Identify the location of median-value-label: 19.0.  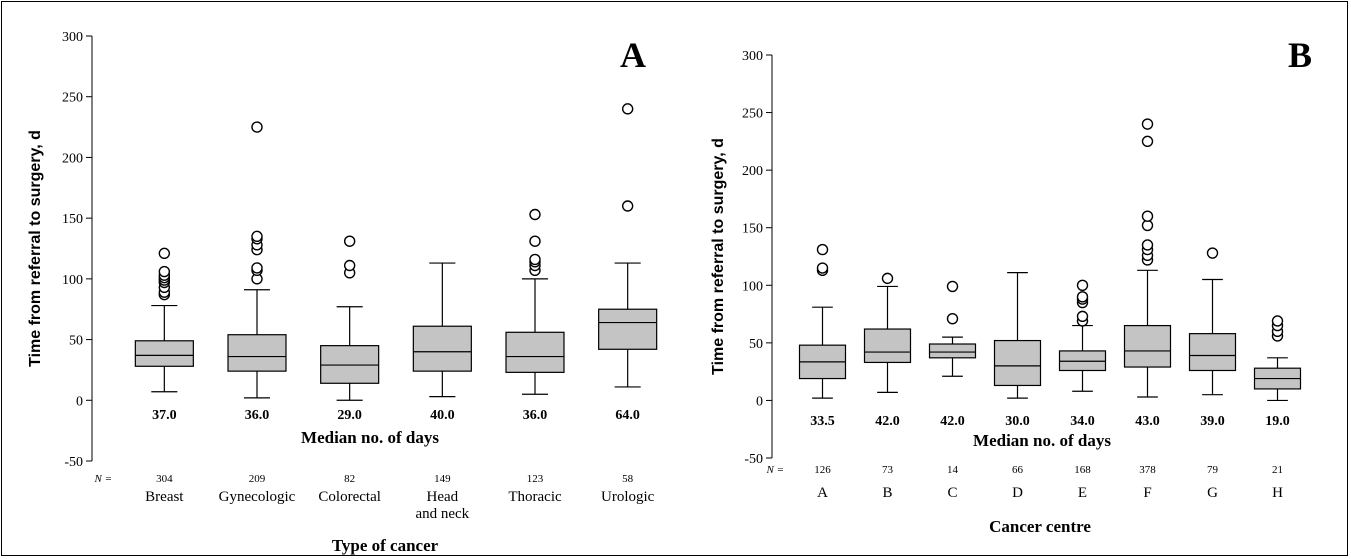
(1277, 421).